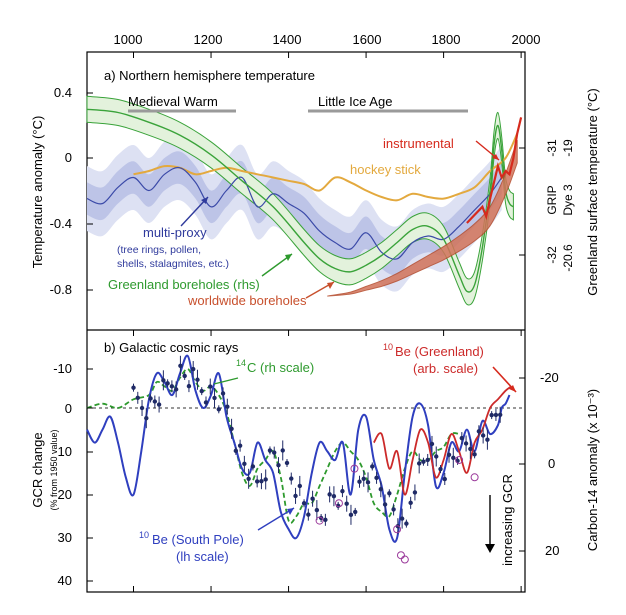  Describe the element at coordinates (552, 199) in the screenshot. I see `grip-label: GRIP` at that location.